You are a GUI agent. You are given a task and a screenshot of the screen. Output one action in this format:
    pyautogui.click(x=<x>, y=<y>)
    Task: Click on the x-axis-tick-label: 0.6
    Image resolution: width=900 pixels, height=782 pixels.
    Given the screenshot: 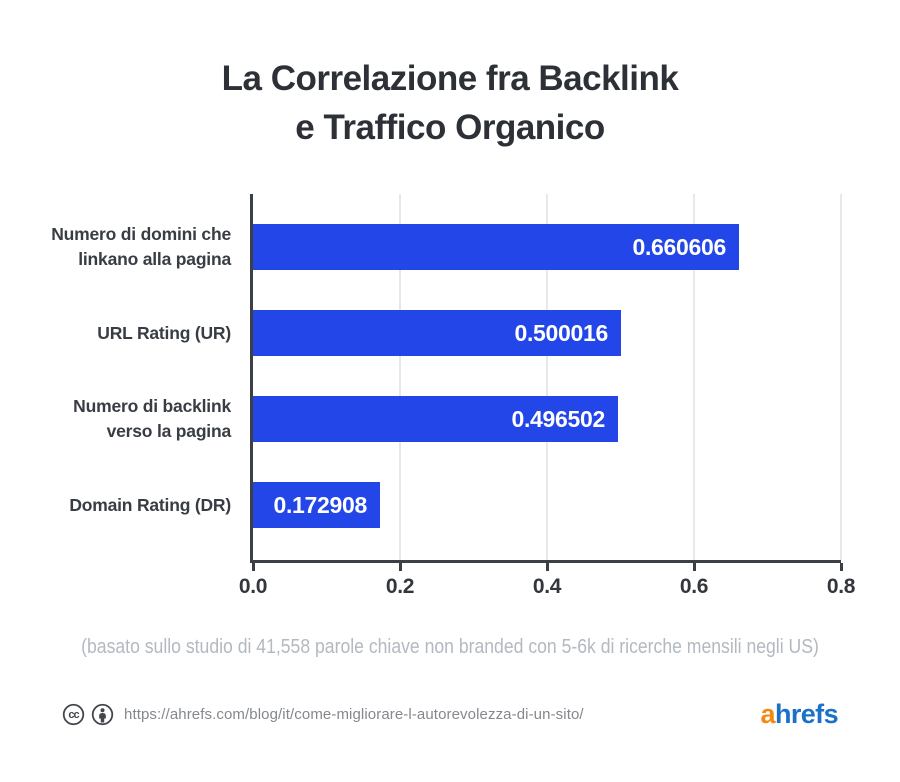 What is the action you would take?
    pyautogui.click(x=694, y=586)
    